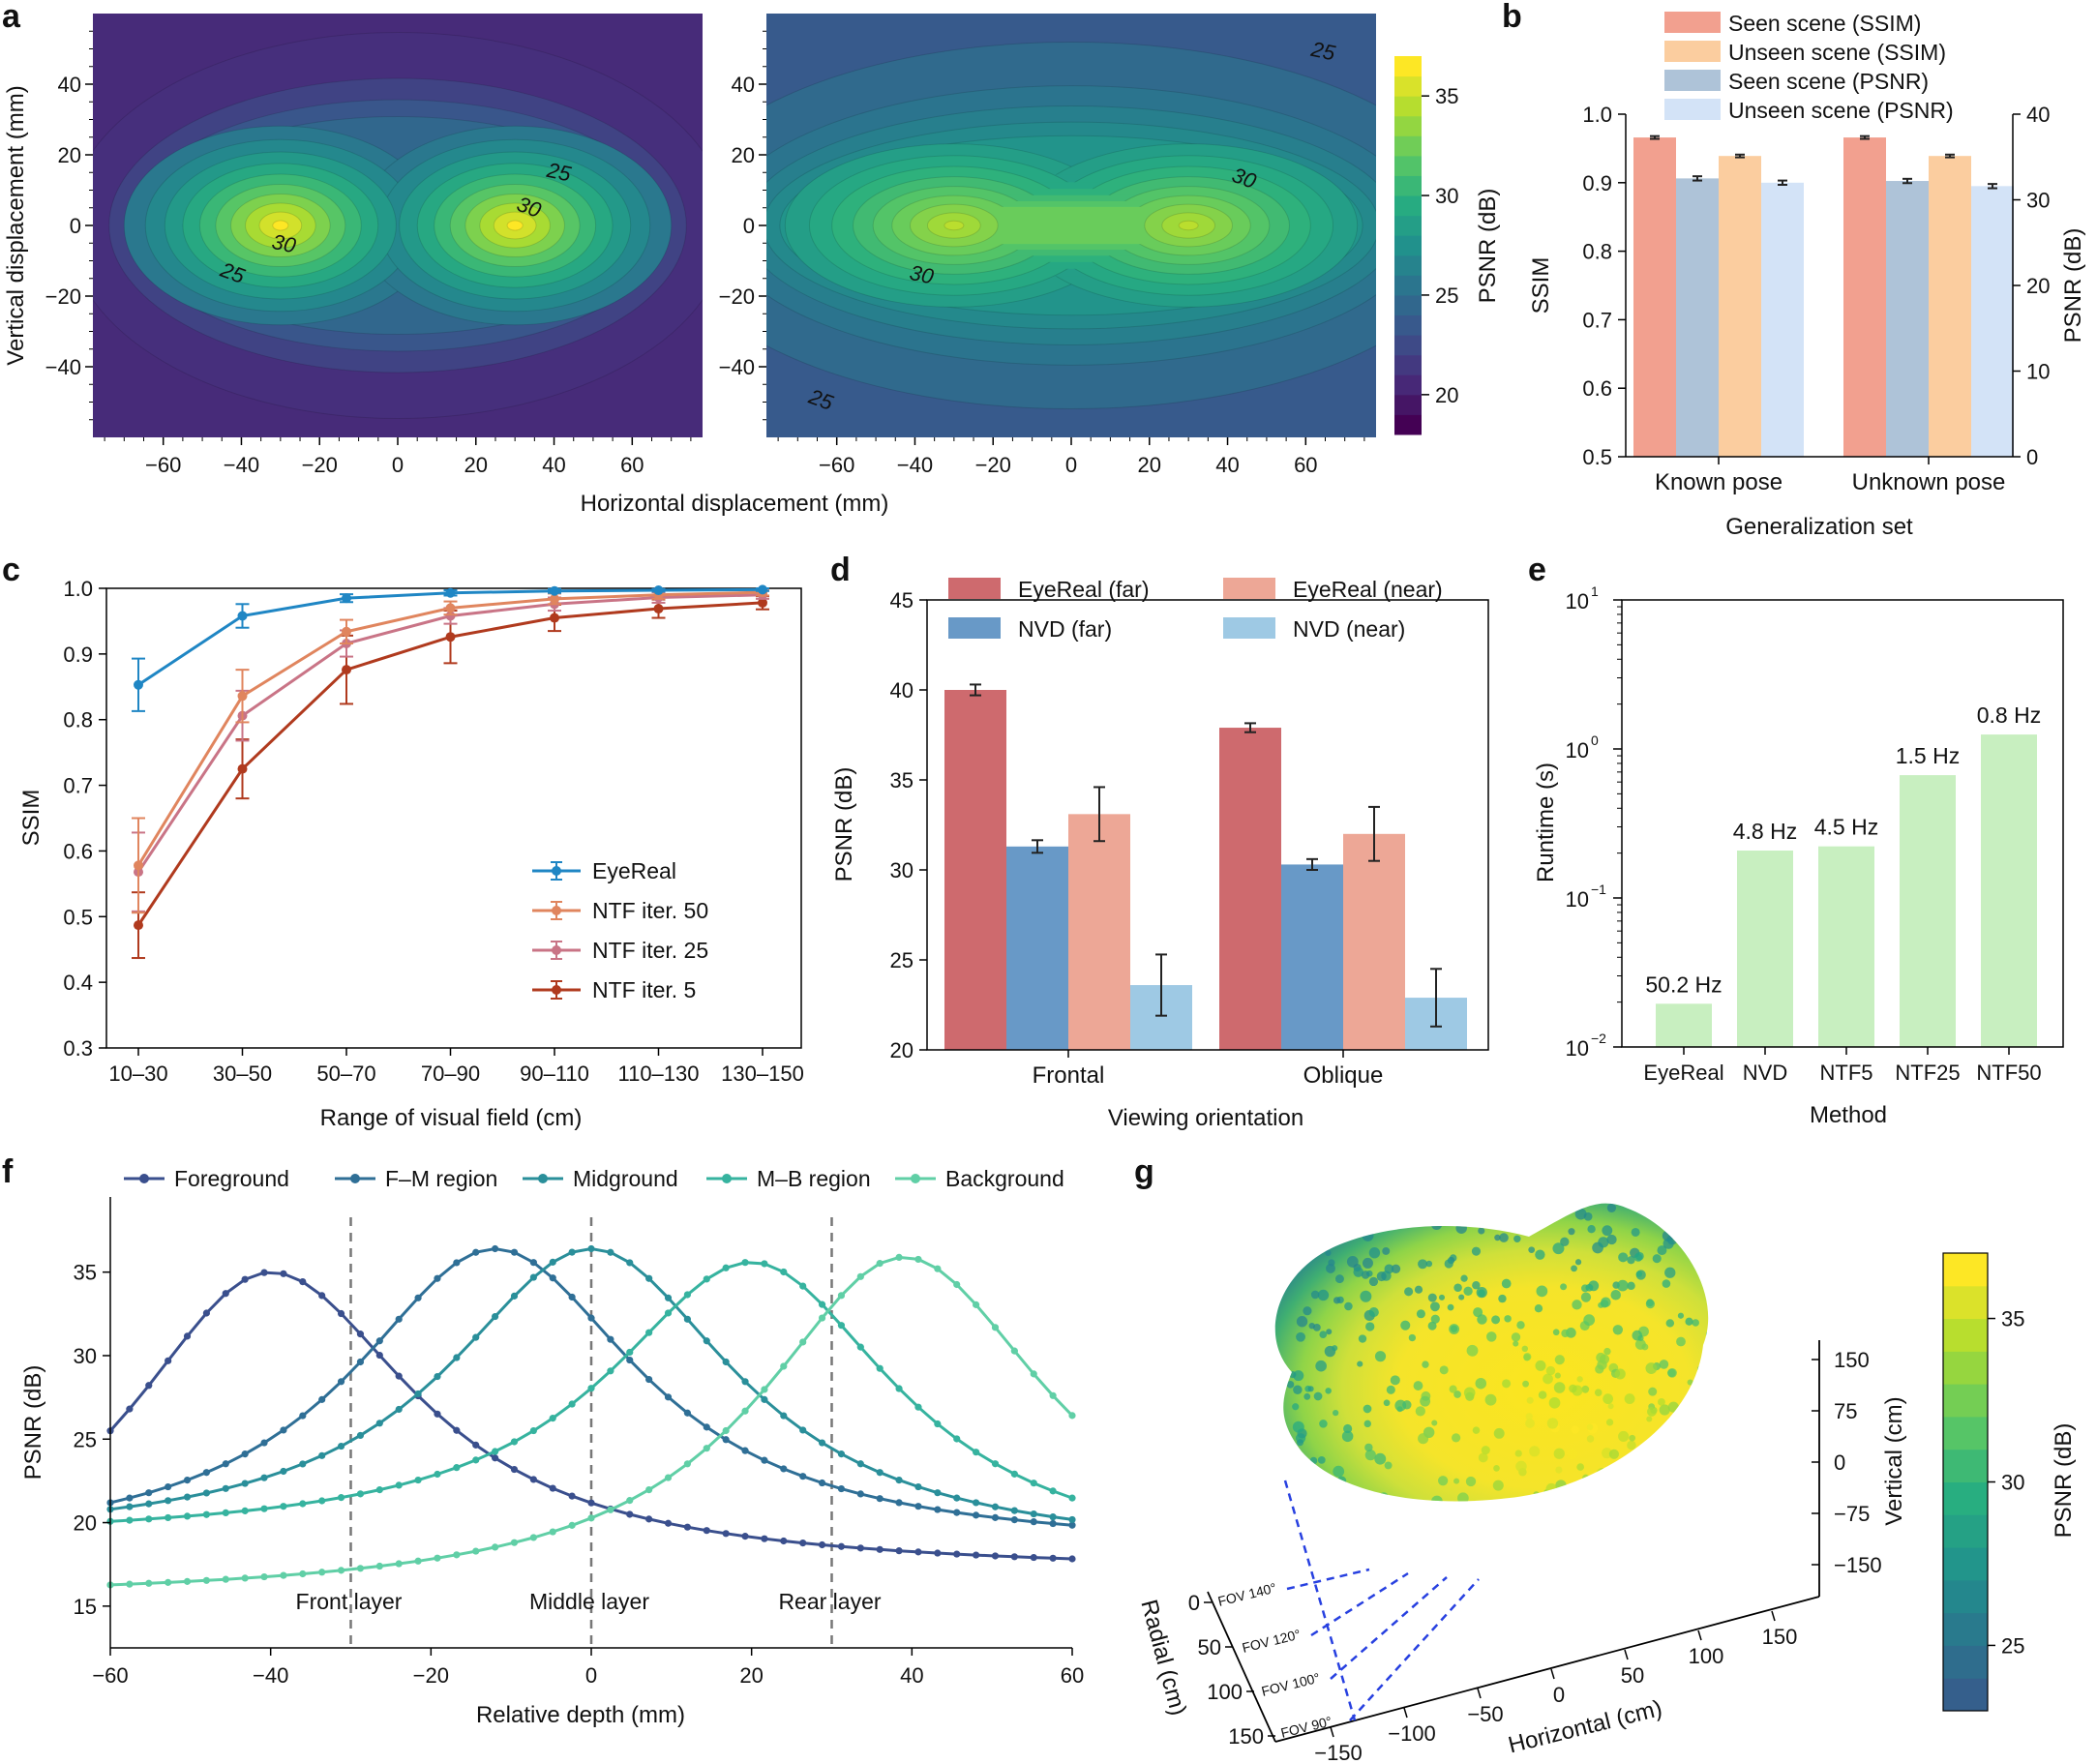  I want to click on legend-entry: Foreground, so click(232, 1178).